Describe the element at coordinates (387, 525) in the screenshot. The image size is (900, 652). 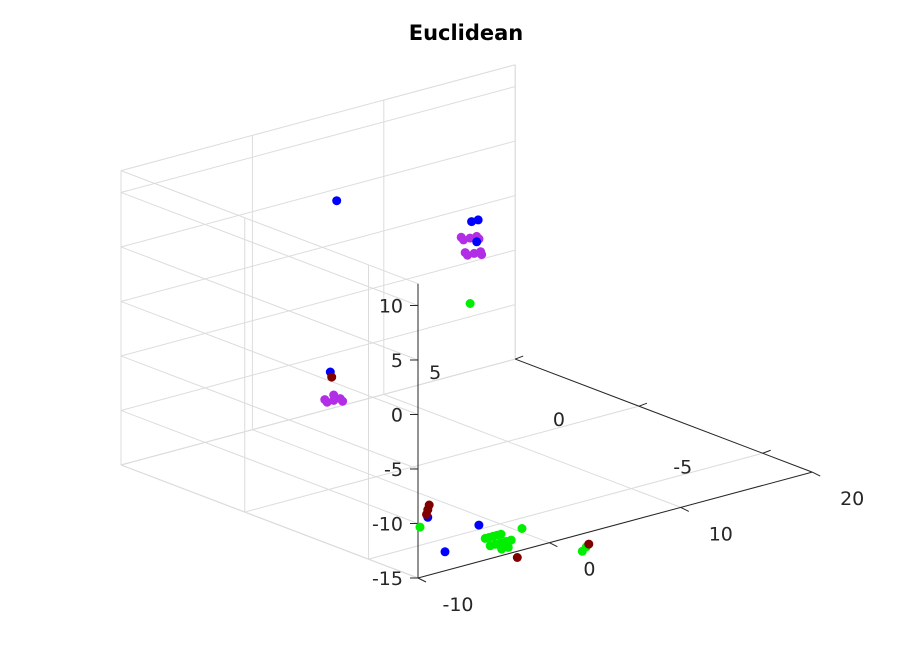
I see `z-tick-label: -10` at that location.